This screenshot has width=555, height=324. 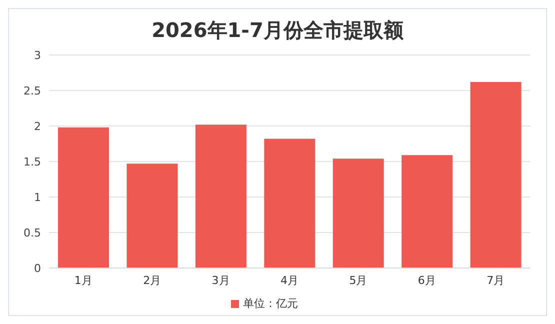 I want to click on x-tick-label: 7月, so click(x=495, y=280).